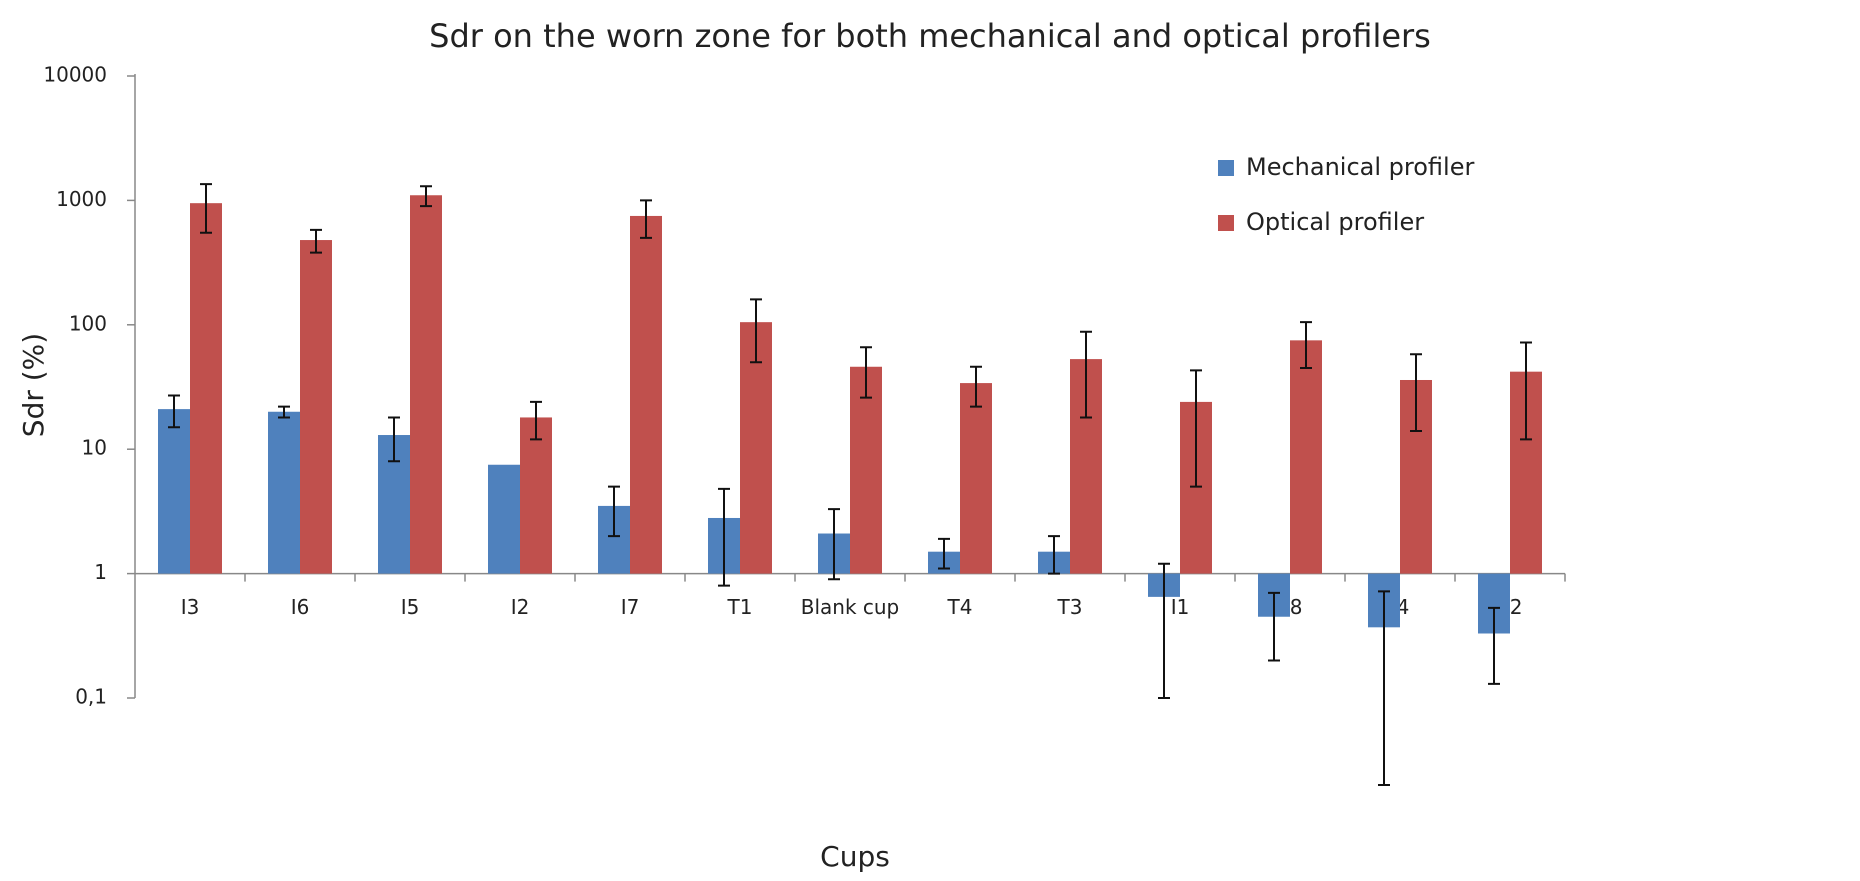 Image resolution: width=1860 pixels, height=881 pixels. What do you see at coordinates (88, 323) in the screenshot?
I see `y-tick-label: 100` at bounding box center [88, 323].